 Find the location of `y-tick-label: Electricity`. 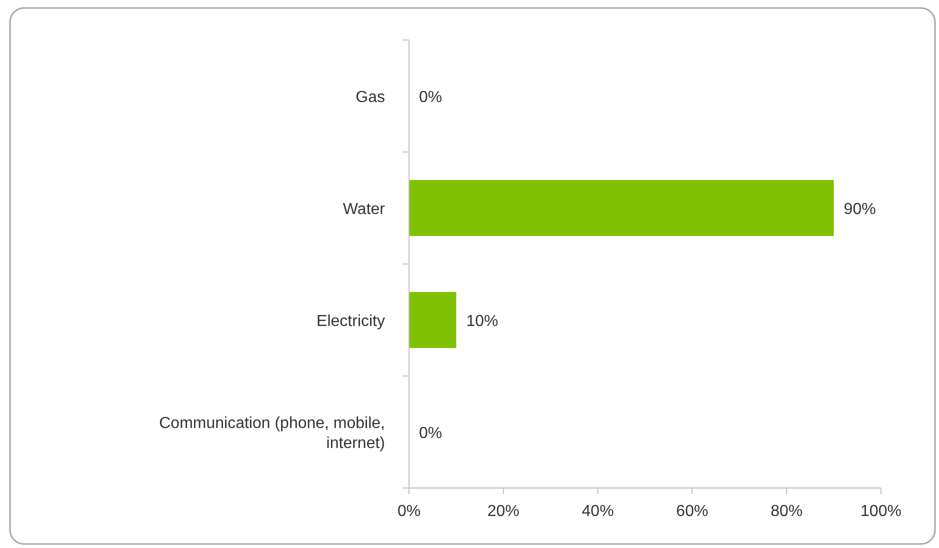

y-tick-label: Electricity is located at coordinates (350, 321).